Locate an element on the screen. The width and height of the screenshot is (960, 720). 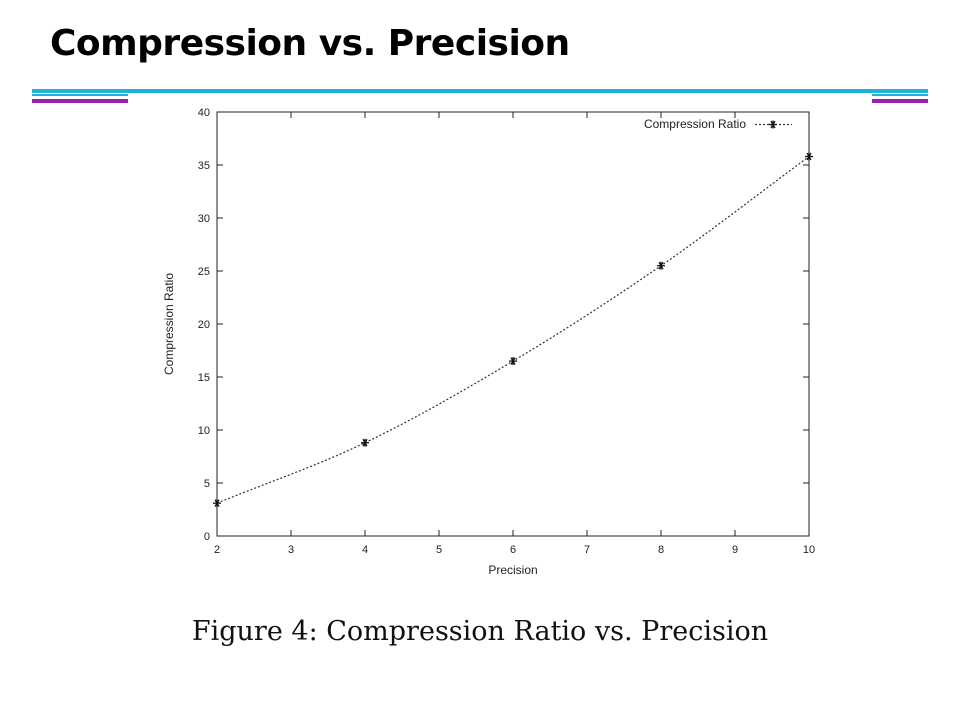
x-tick-label: 5 is located at coordinates (439, 550).